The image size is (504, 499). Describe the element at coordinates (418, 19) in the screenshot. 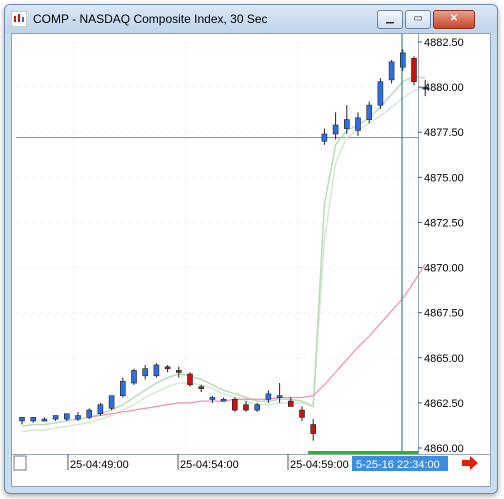

I see `maximize-button: ▭` at that location.